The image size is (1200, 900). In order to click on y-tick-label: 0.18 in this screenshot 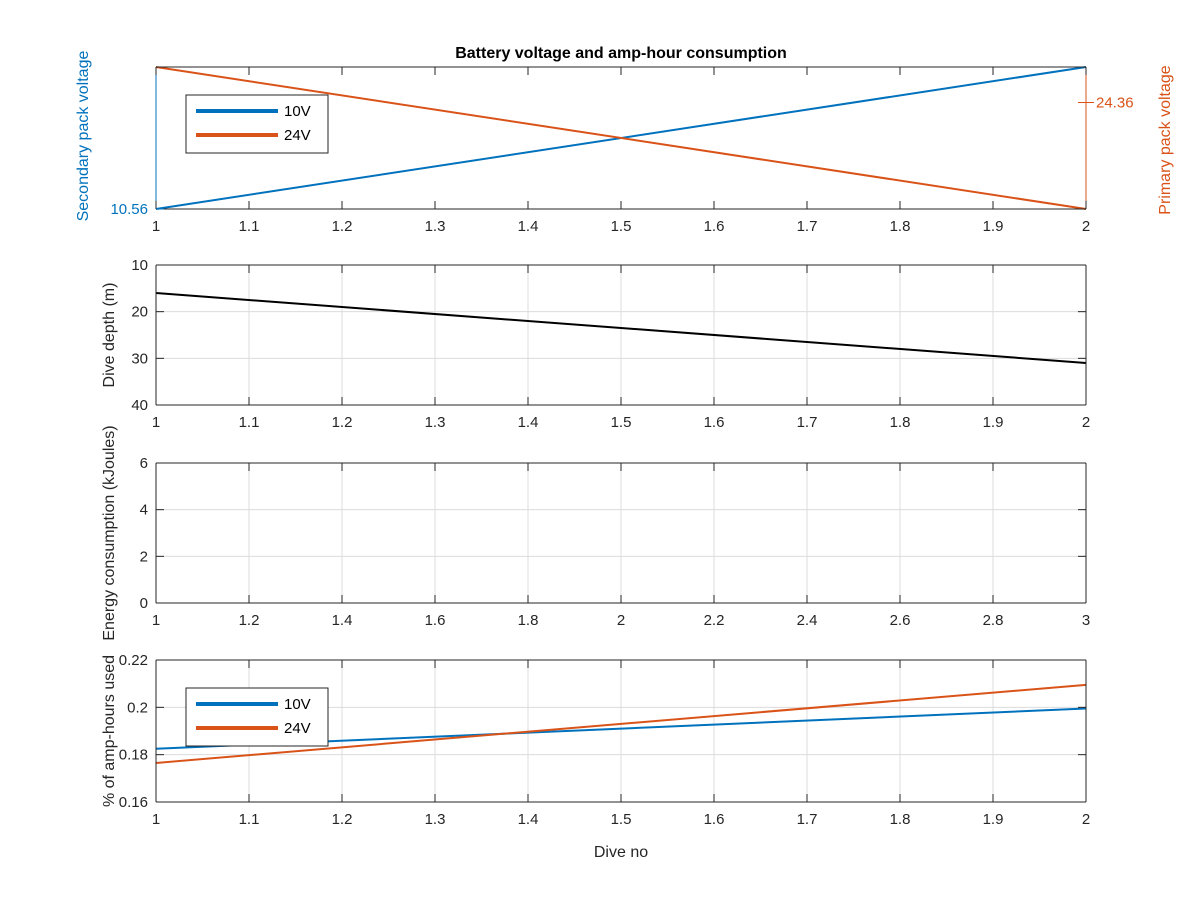, I will do `click(133, 755)`.